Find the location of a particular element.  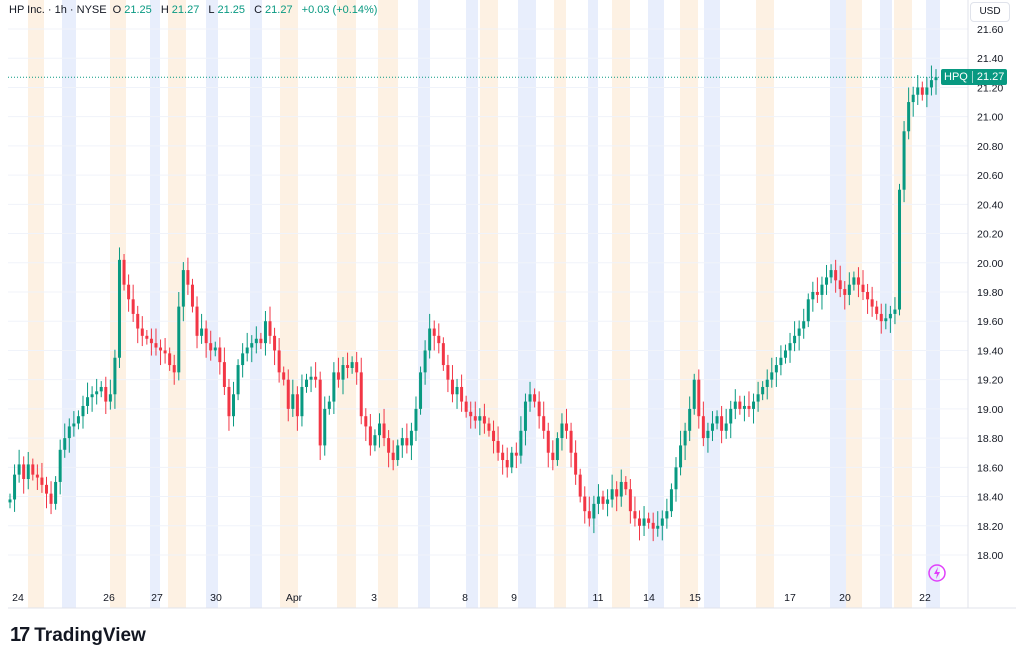

open-label: O is located at coordinates (117, 10).